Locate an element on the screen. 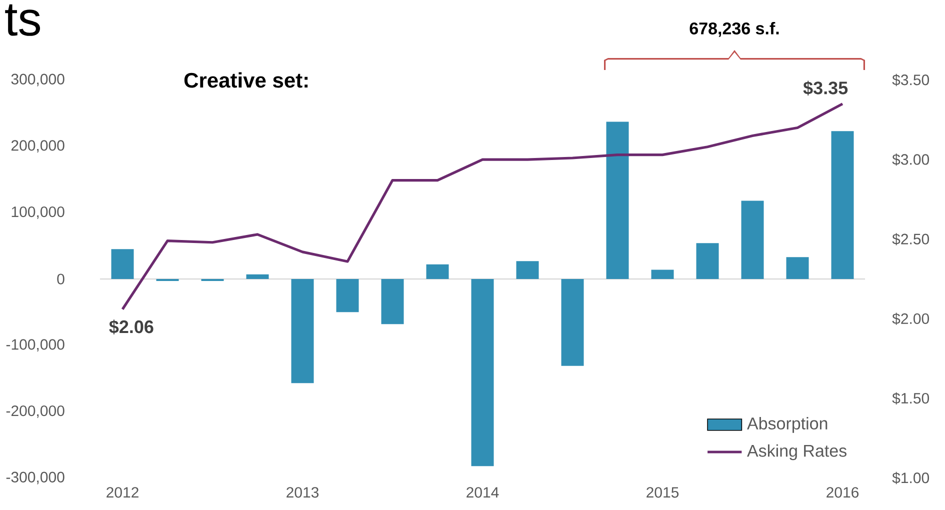  legend-label: Asking Rates is located at coordinates (796, 452).